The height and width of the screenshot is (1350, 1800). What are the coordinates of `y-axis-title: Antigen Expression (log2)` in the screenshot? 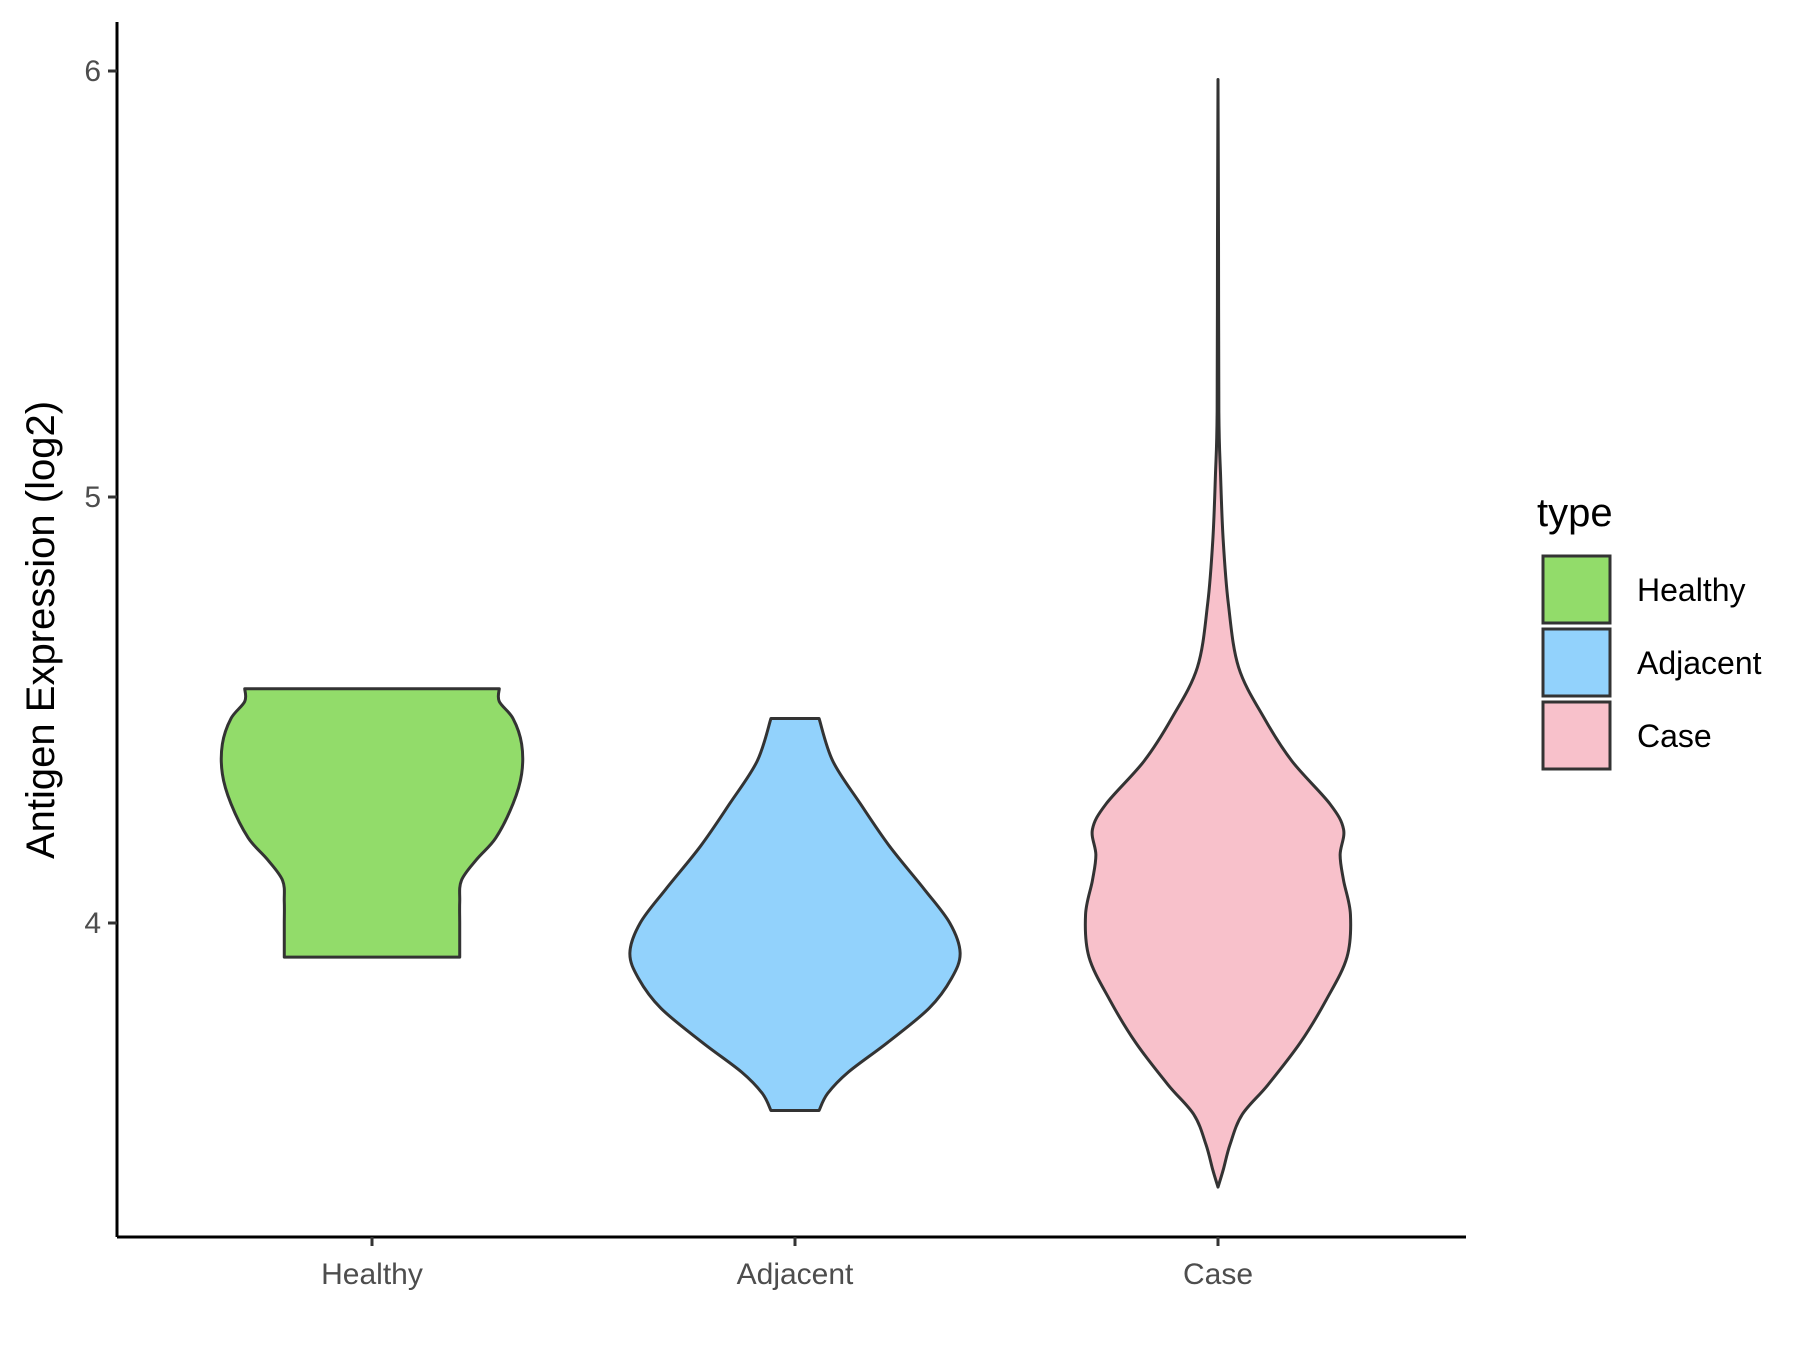 It's located at (41, 630).